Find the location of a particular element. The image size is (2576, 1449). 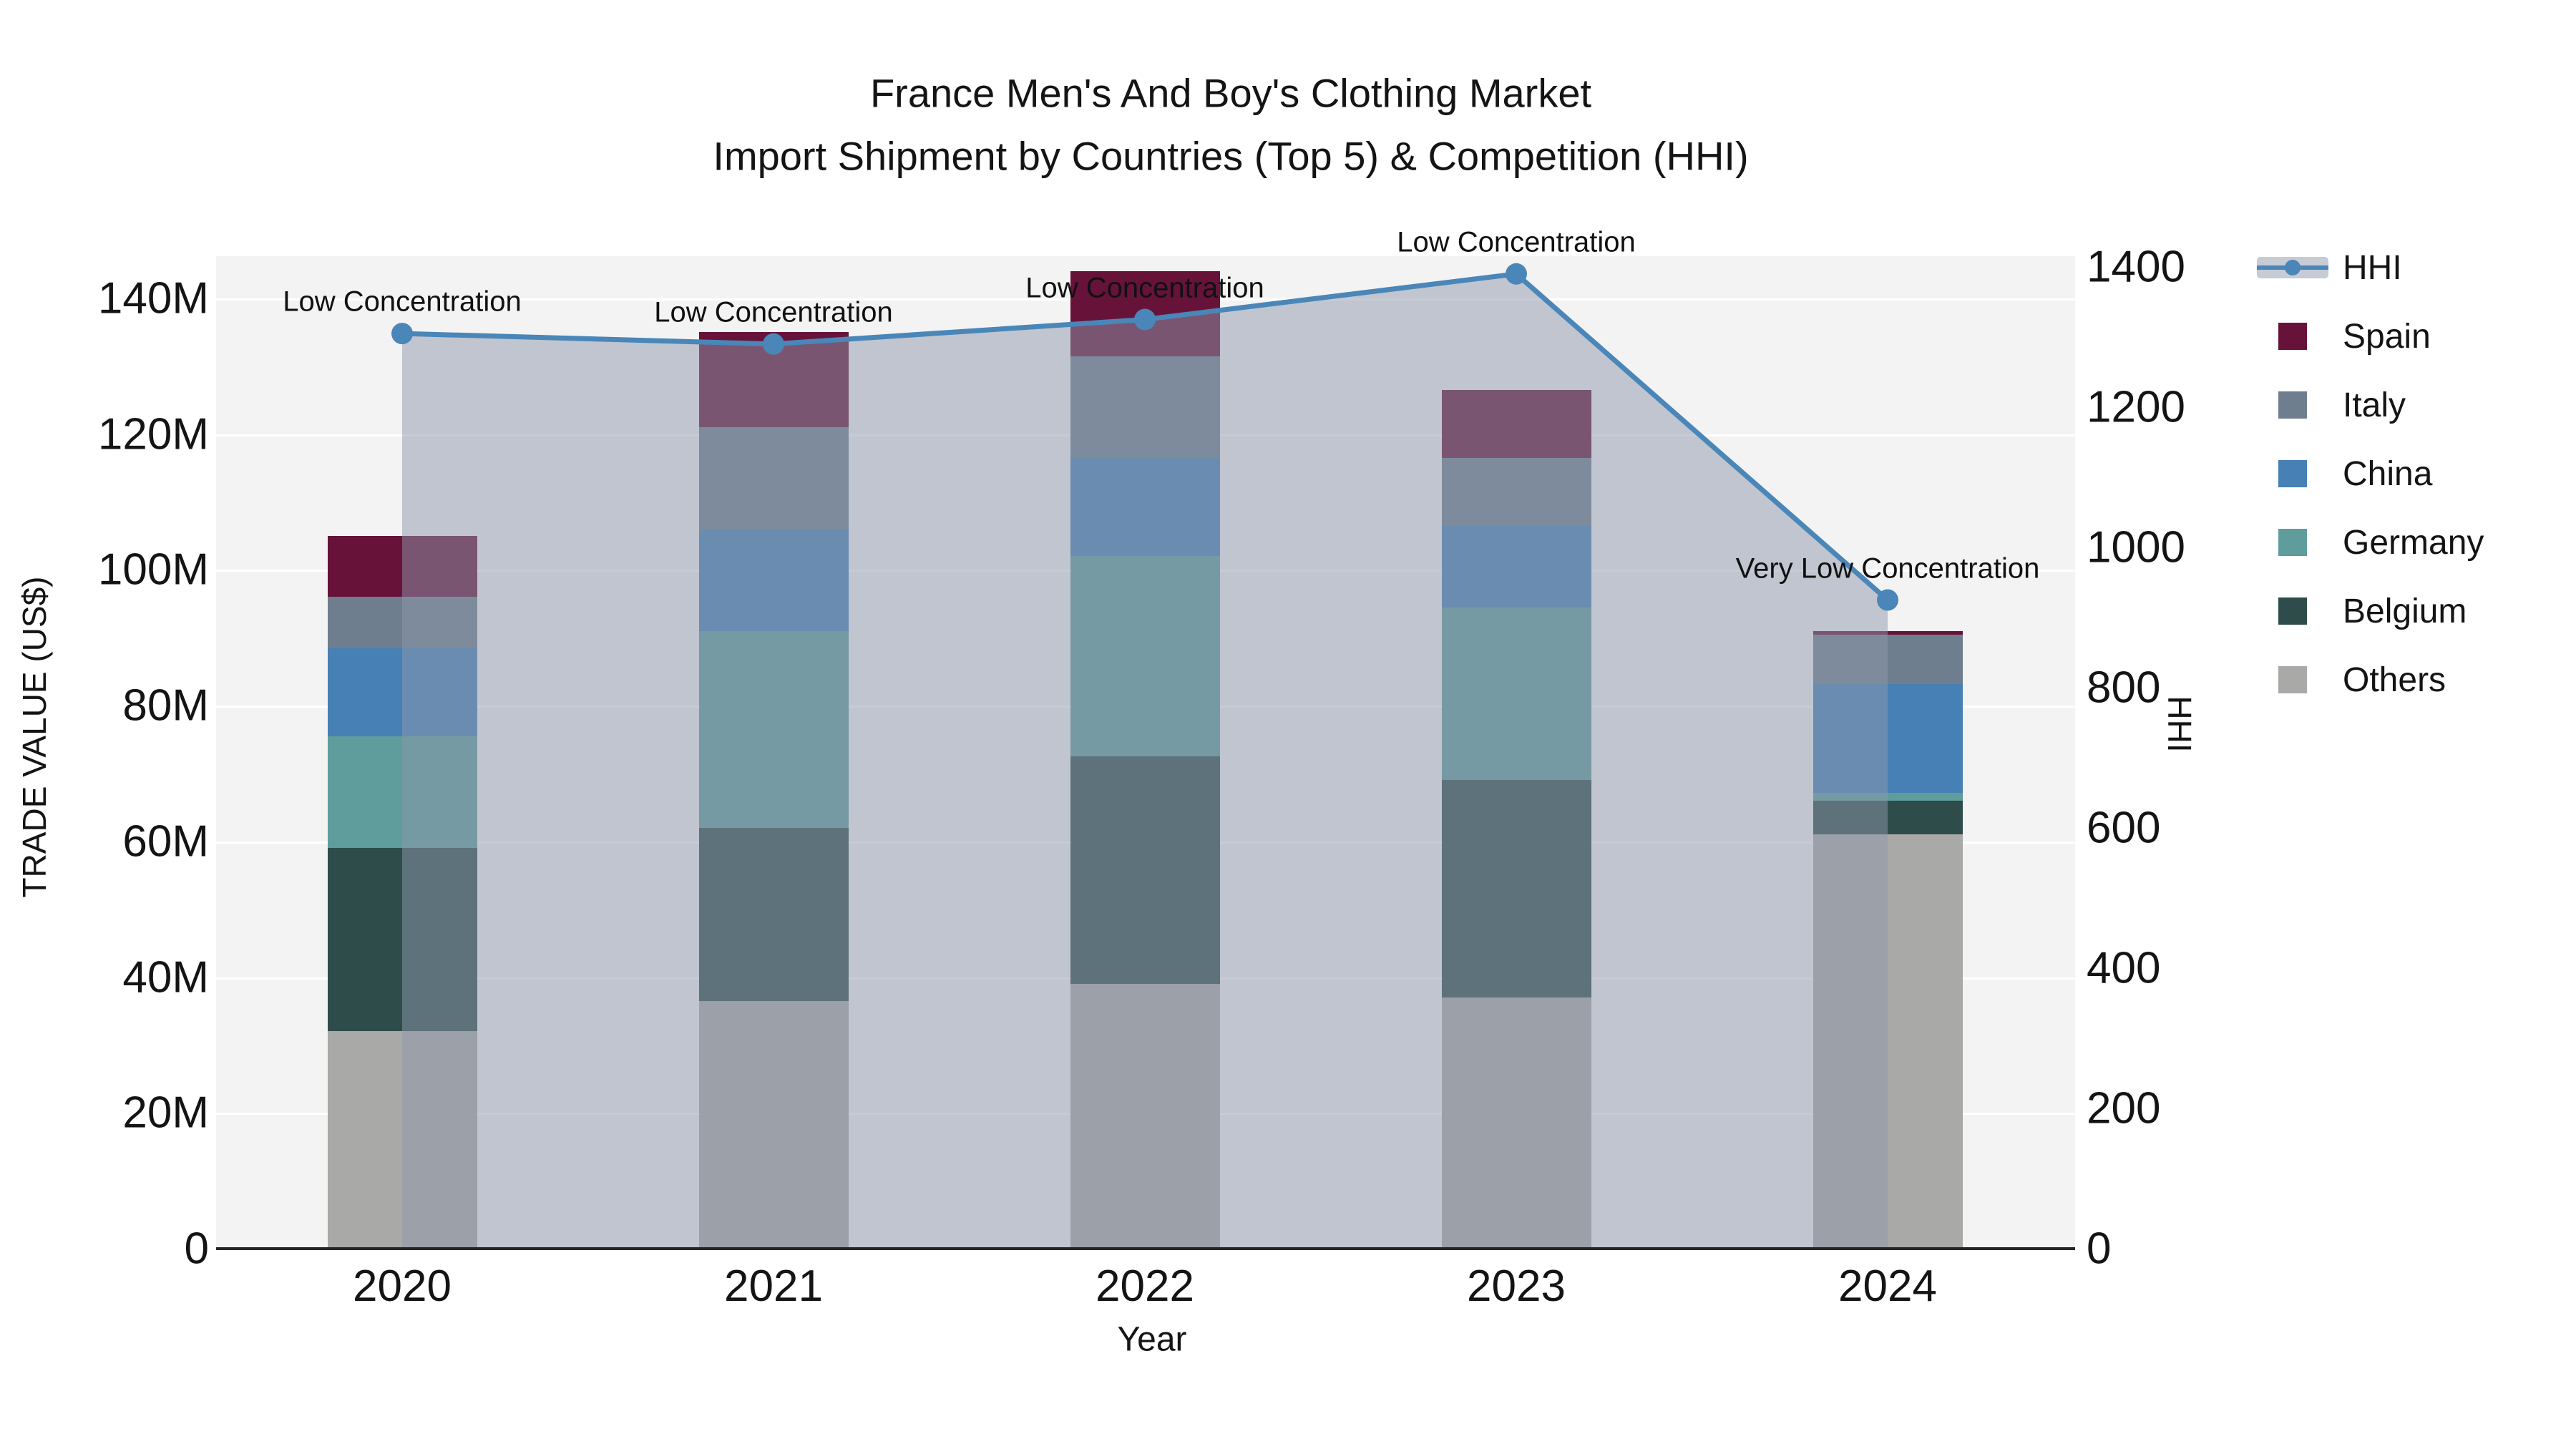

y-left-tick-140M: 140M is located at coordinates (153, 298).